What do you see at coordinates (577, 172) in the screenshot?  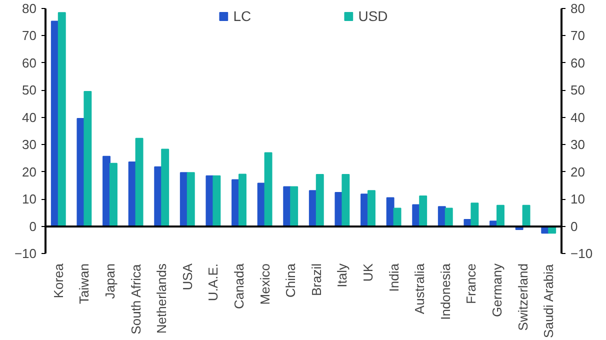 I see `y2-tick-label: 20` at bounding box center [577, 172].